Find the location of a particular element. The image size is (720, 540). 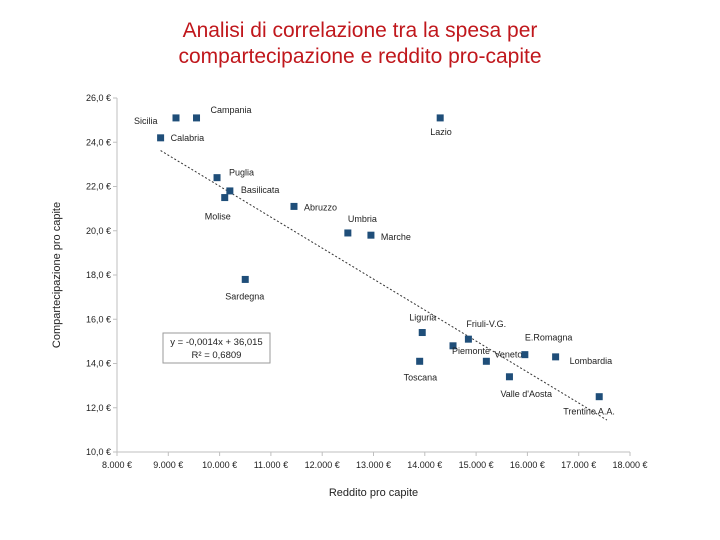

point-label-lombardia: Lombardia is located at coordinates (591, 361).